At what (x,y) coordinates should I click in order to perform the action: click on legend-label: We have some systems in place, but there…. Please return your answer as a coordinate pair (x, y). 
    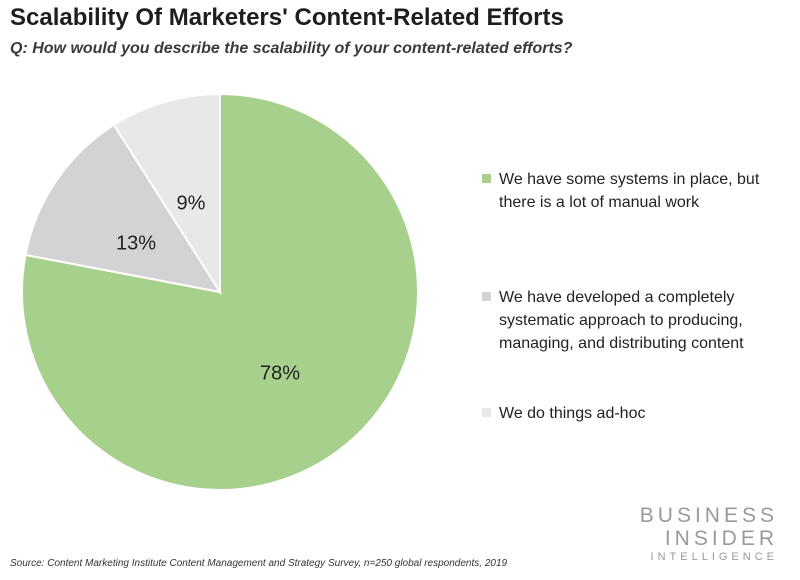
    Looking at the image, I should click on (629, 191).